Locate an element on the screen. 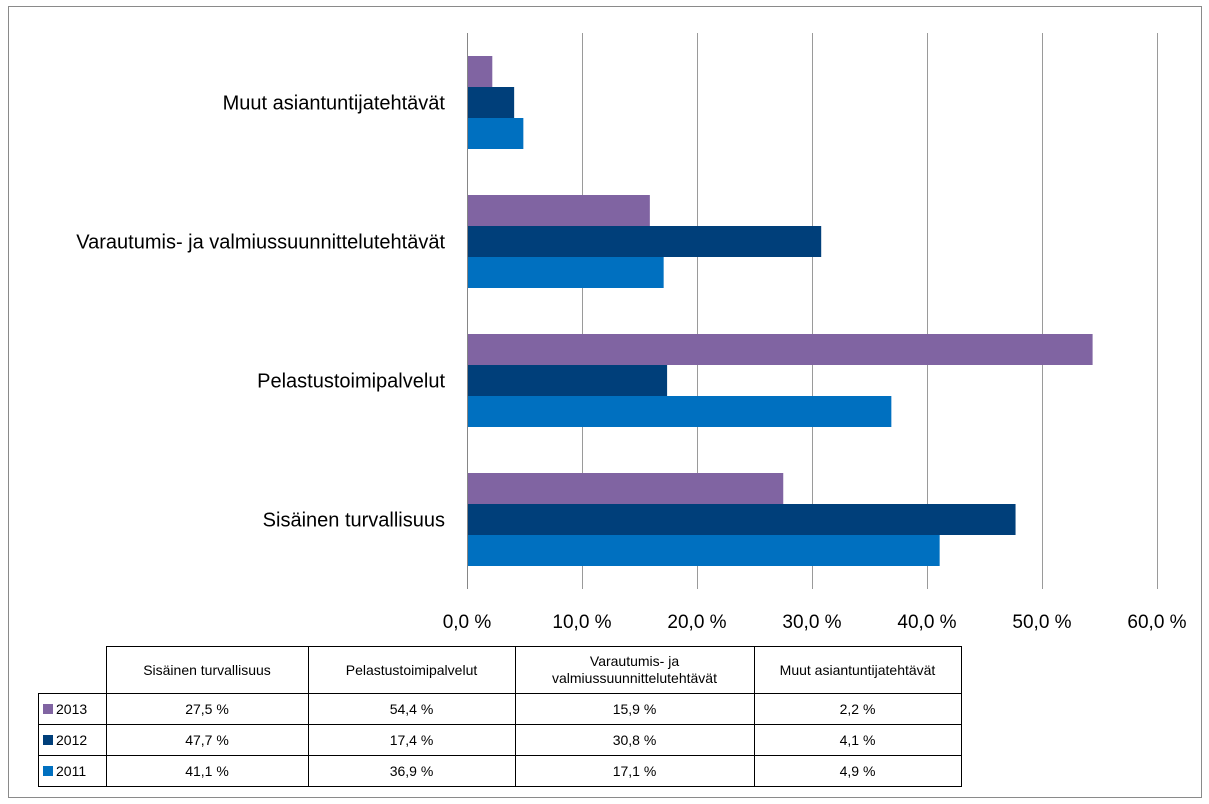 The height and width of the screenshot is (804, 1209). table-cell: 30,8 % is located at coordinates (634, 740).